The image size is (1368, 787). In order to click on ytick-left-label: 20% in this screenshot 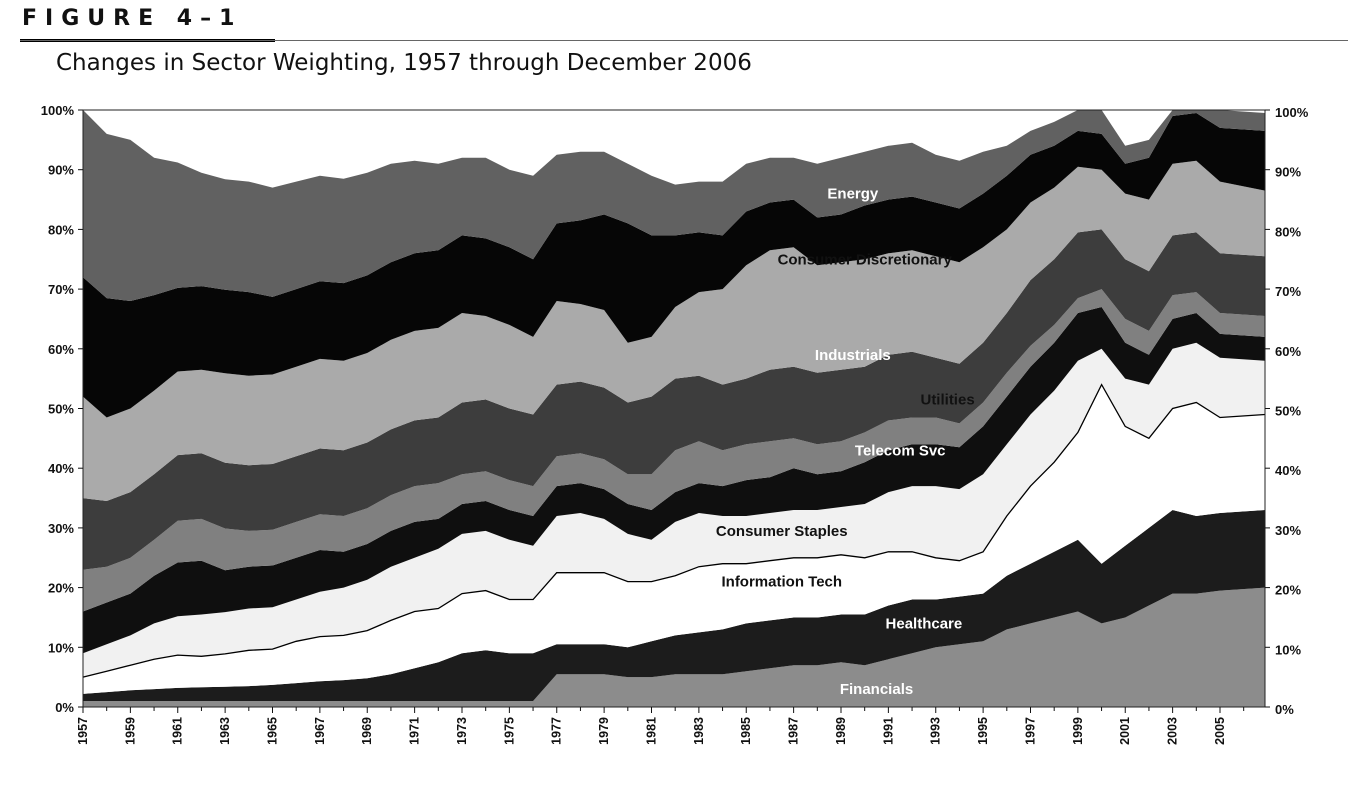, I will do `click(61, 588)`.